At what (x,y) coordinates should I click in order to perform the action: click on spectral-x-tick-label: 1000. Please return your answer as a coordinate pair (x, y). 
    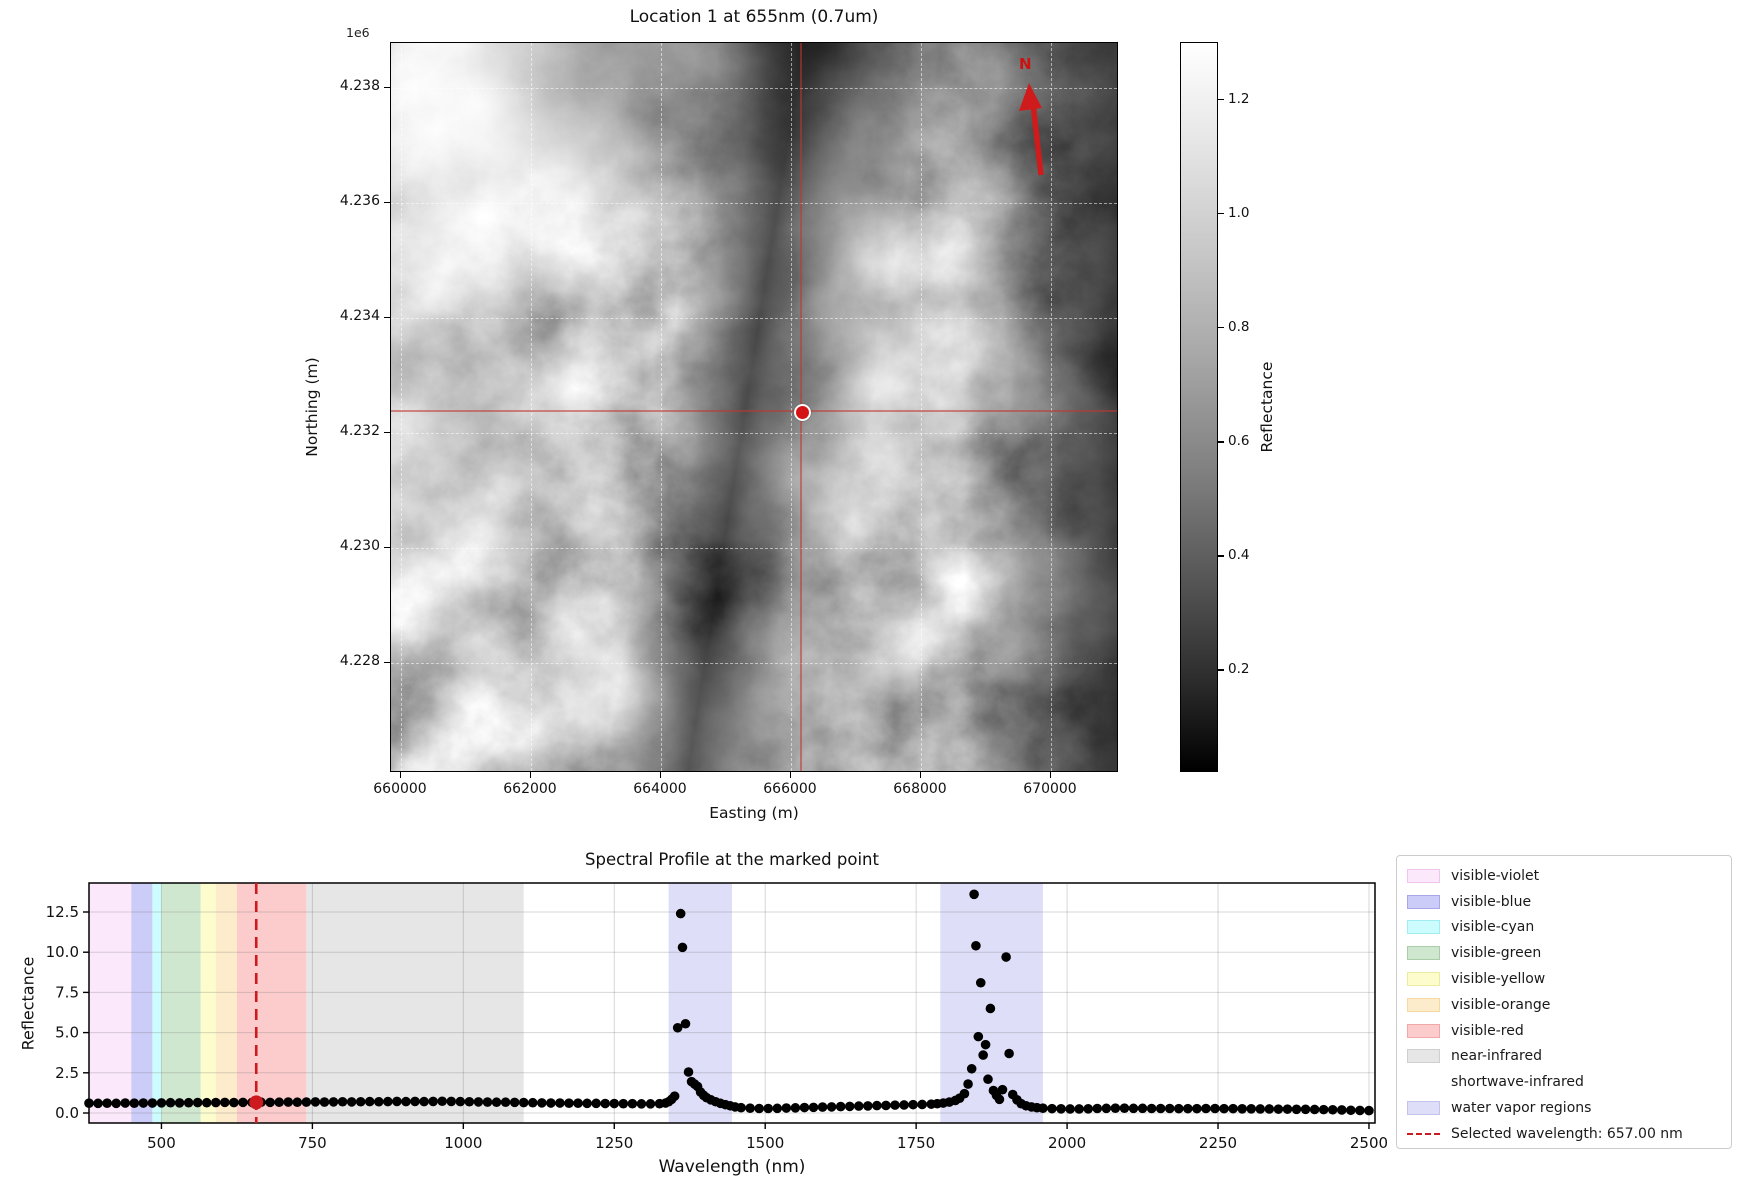
    Looking at the image, I should click on (463, 1143).